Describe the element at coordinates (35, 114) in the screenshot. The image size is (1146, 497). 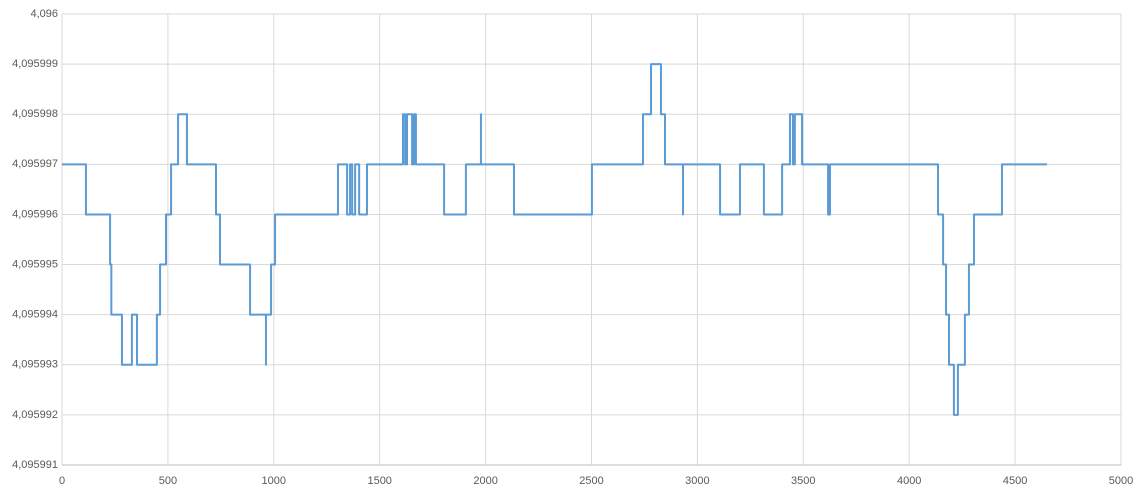
I see `y-tick-label: 4,095998` at that location.